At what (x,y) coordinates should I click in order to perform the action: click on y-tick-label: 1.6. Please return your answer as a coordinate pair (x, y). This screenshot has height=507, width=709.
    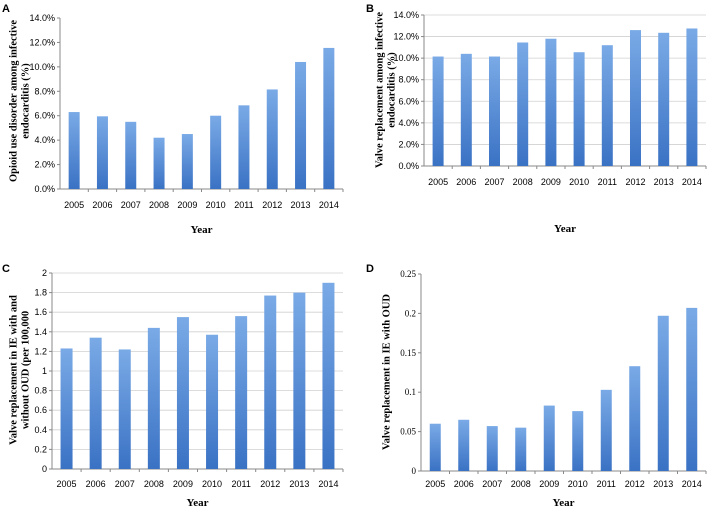
    Looking at the image, I should click on (40, 312).